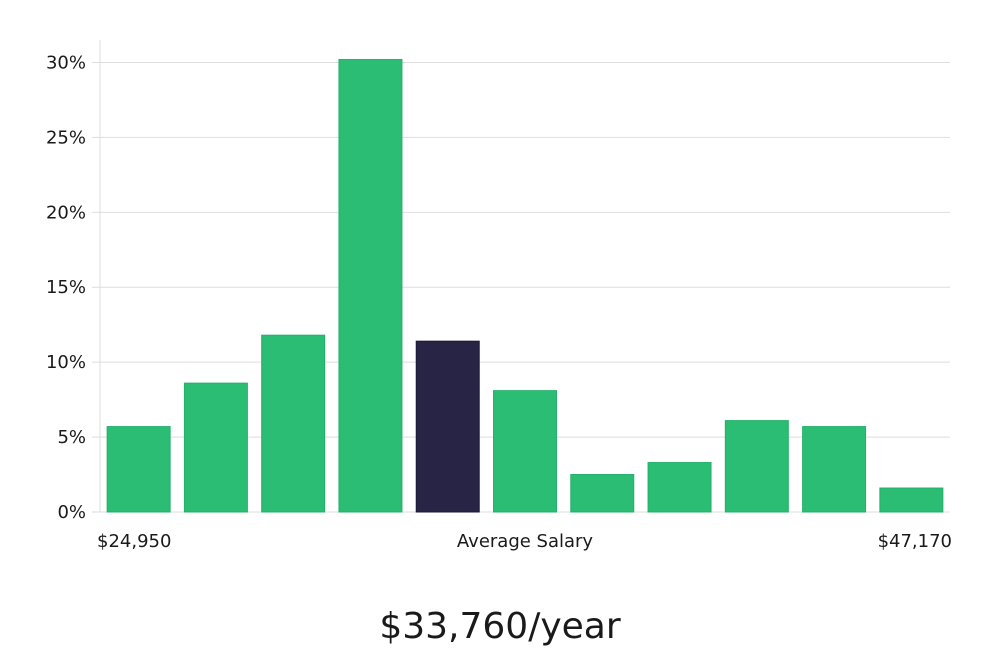 The image size is (1000, 660). I want to click on tick-labels: 0% 5% 10% 15% 20% 25% 30%, so click(66, 287).